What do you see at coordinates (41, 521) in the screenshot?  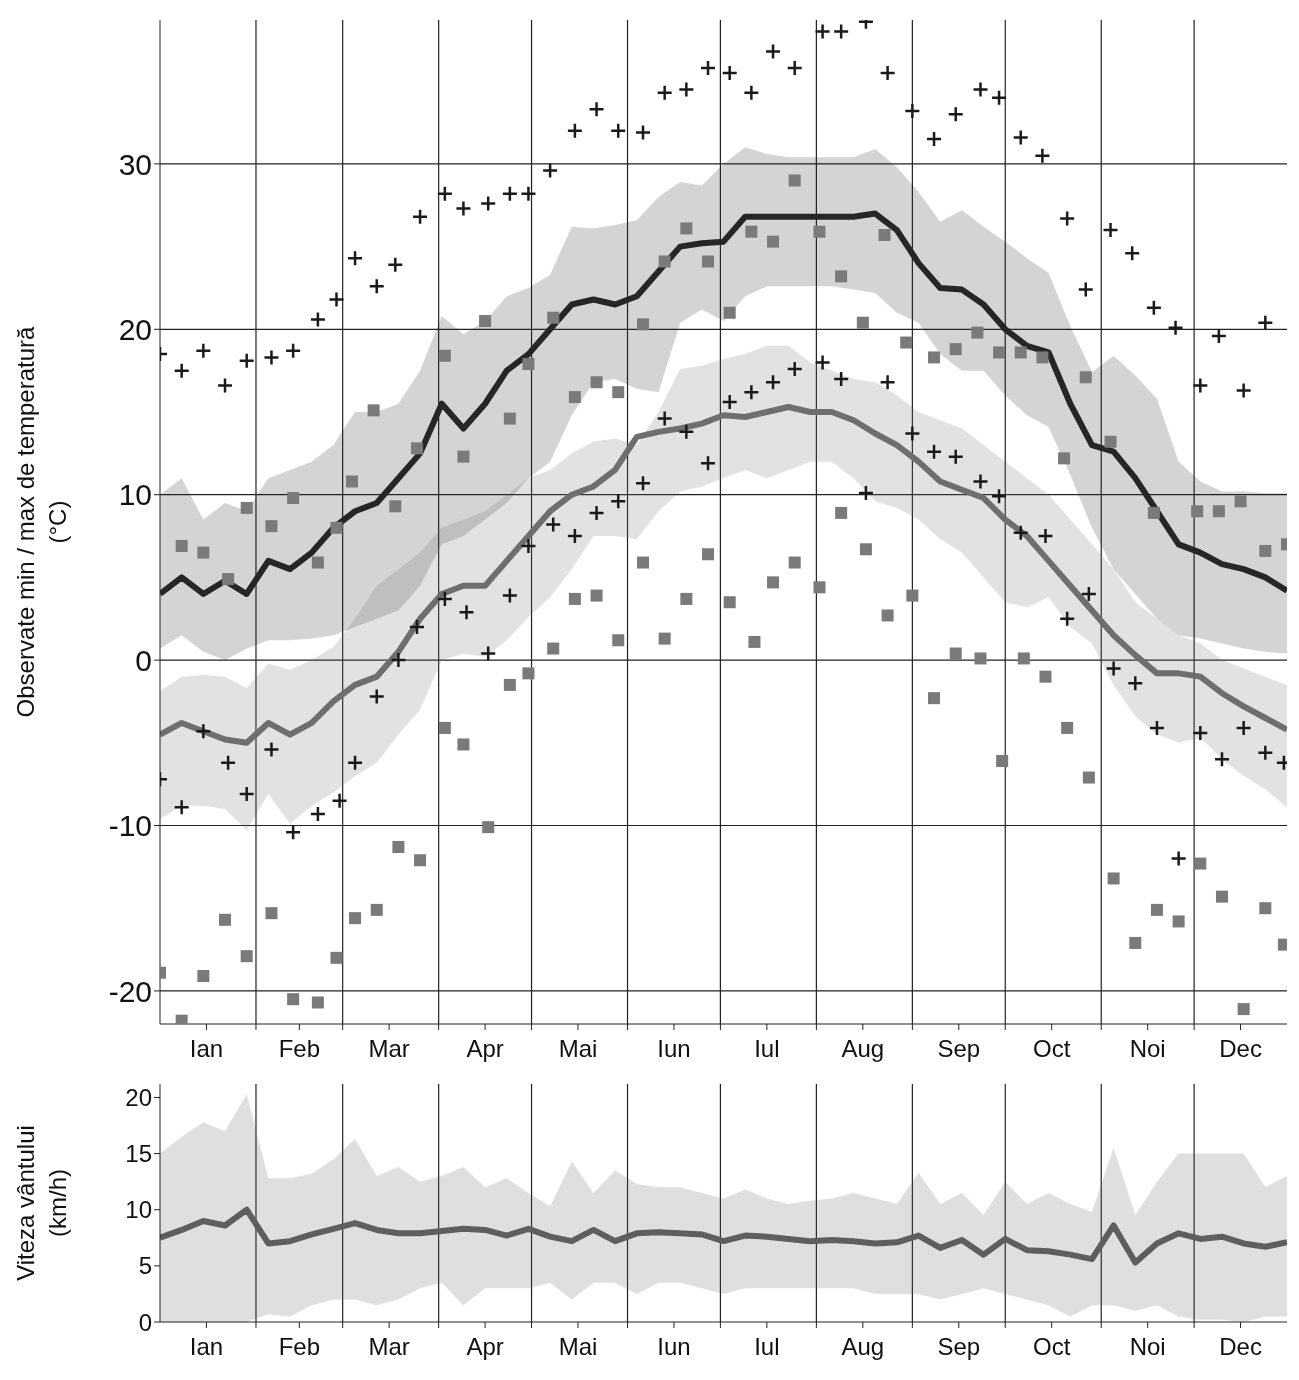 I see `y-axis-title: Observate min / max de temperatură (°C)` at bounding box center [41, 521].